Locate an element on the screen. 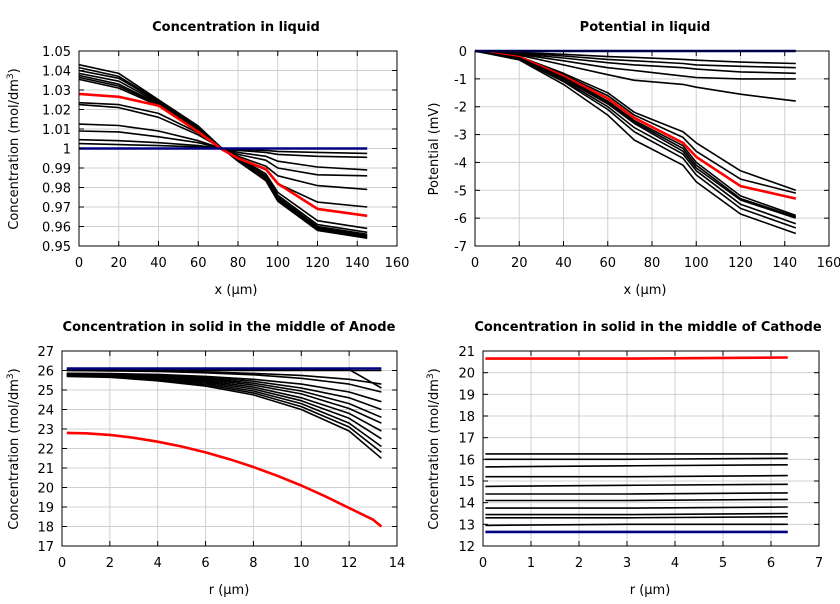  y-tick-label: -2 is located at coordinates (460, 108).